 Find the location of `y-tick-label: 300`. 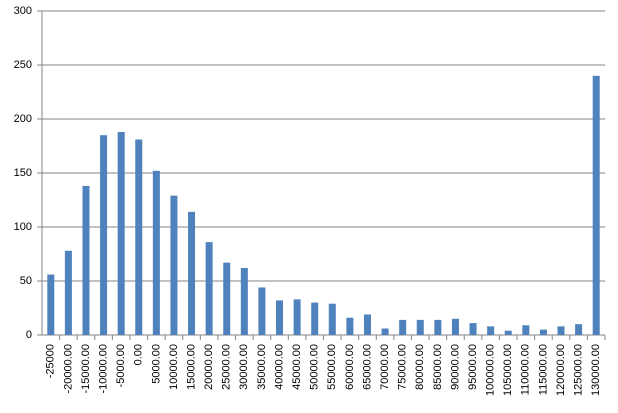

y-tick-label: 300 is located at coordinates (23, 11).